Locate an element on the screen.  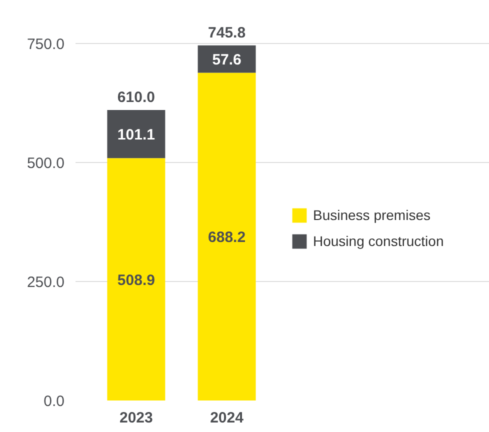
x-tick-label: 2023 is located at coordinates (136, 418).